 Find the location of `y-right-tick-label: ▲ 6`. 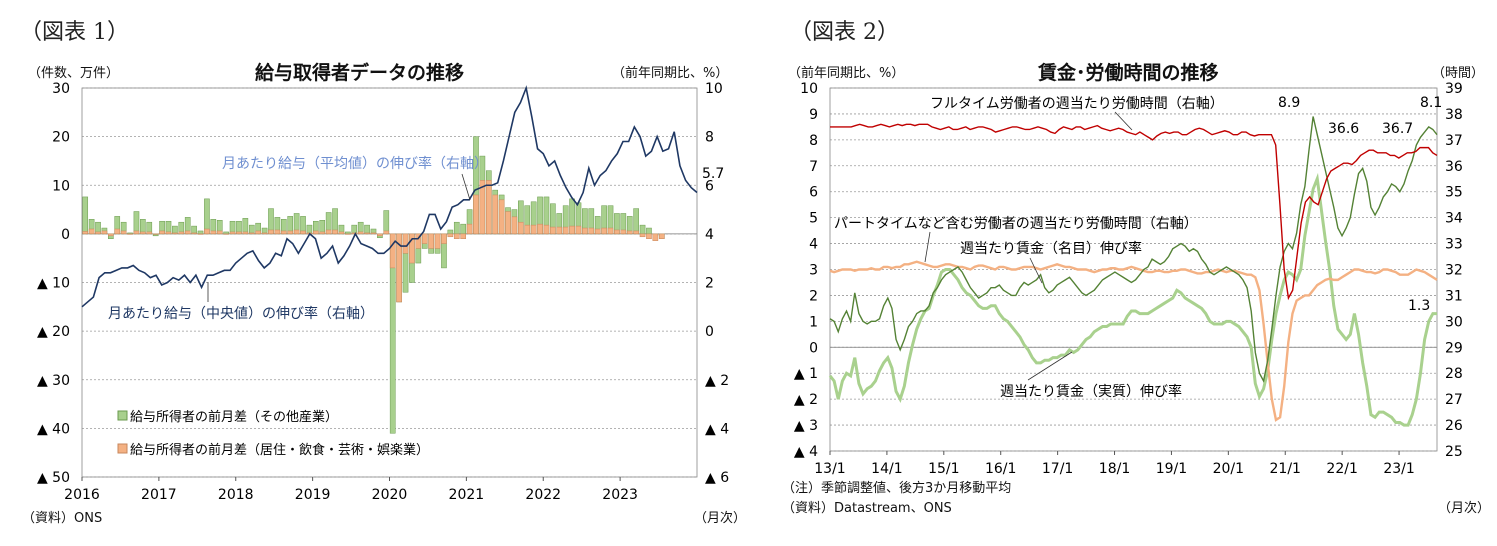

y-right-tick-label: ▲ 6 is located at coordinates (717, 478).